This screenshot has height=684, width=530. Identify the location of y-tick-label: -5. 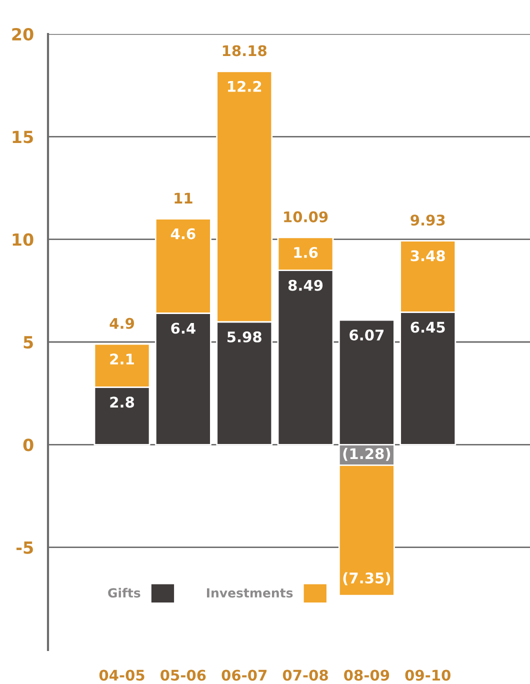
(24, 548).